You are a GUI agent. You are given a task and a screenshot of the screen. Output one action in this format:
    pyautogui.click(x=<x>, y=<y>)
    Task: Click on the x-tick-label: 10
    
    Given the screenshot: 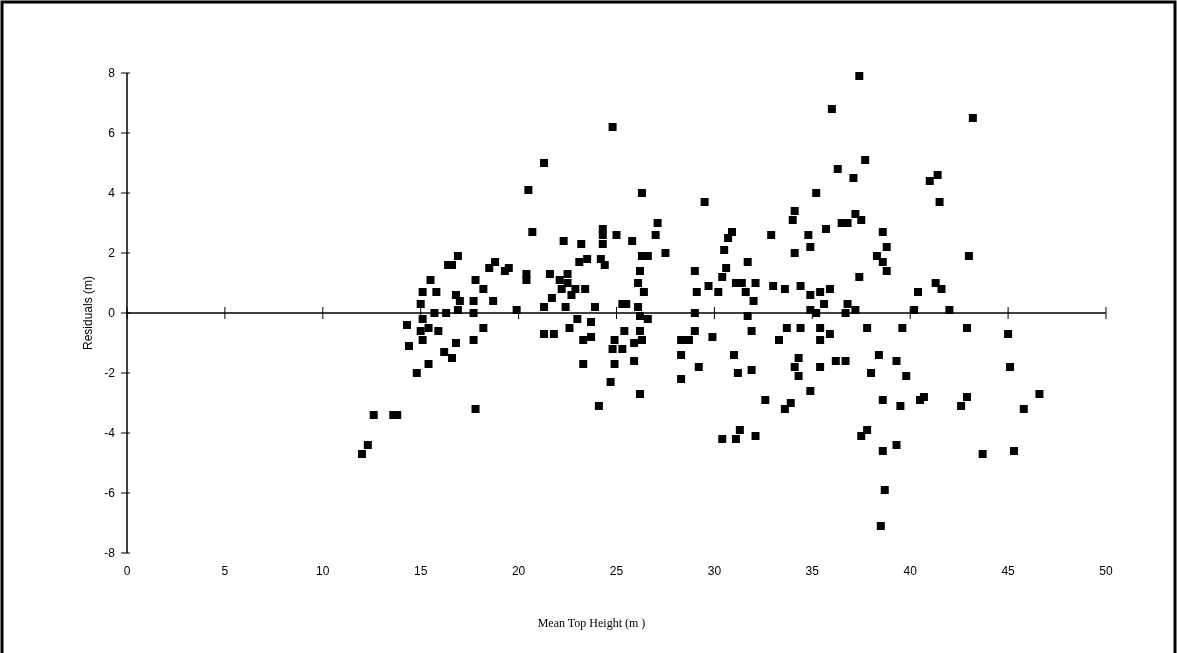 What is the action you would take?
    pyautogui.click(x=323, y=571)
    